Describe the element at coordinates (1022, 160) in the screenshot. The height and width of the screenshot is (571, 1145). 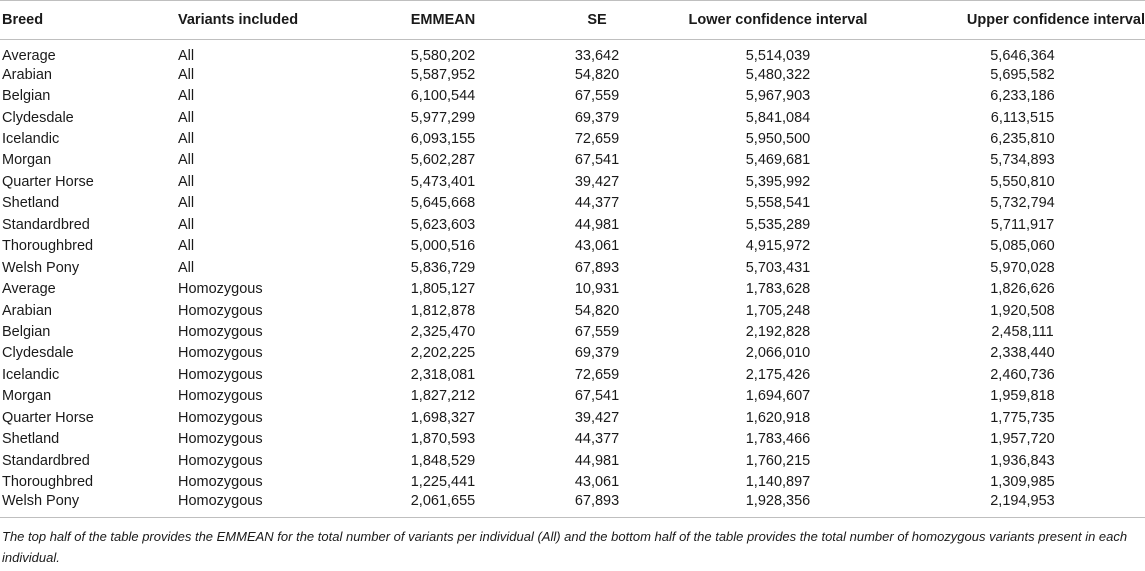
I see `cell-upper-ci: 5,734,893` at that location.